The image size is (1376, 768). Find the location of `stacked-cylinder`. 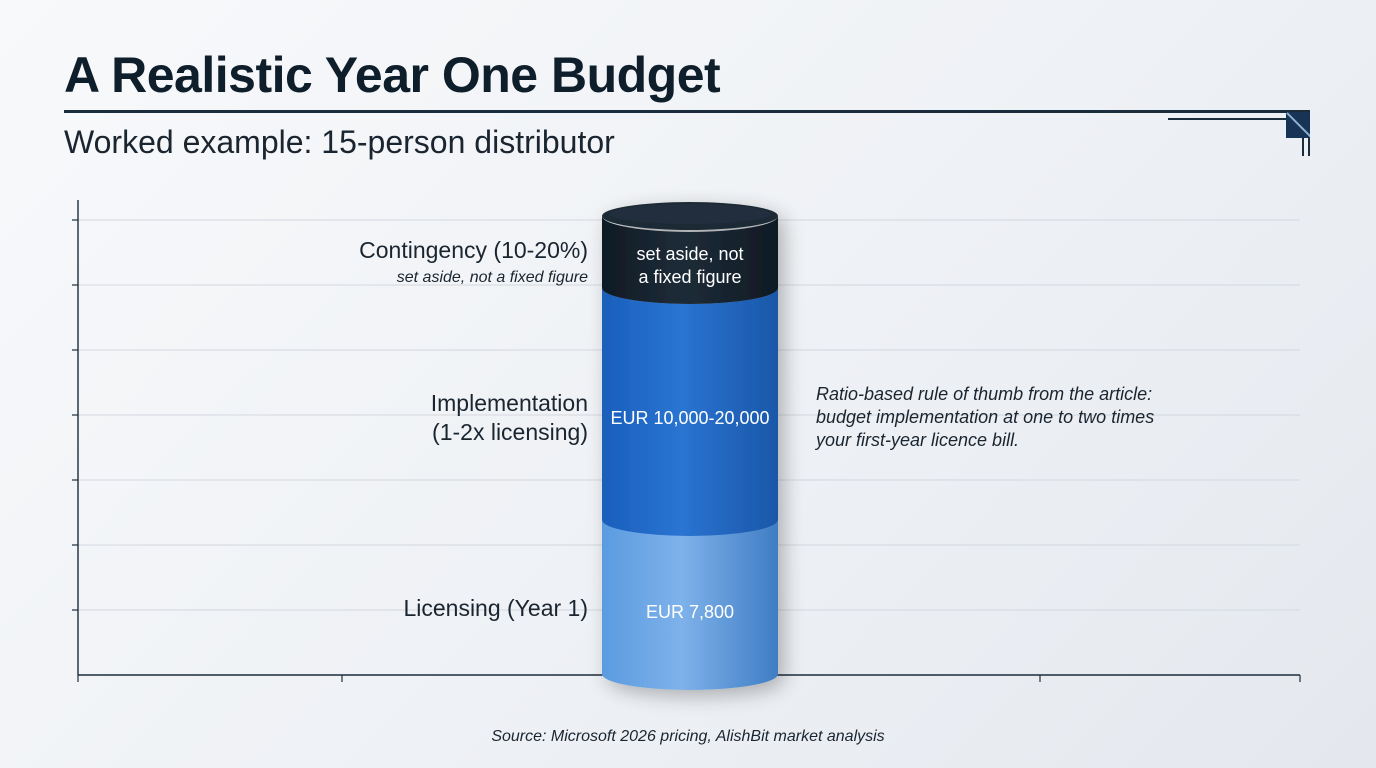

stacked-cylinder is located at coordinates (690, 446).